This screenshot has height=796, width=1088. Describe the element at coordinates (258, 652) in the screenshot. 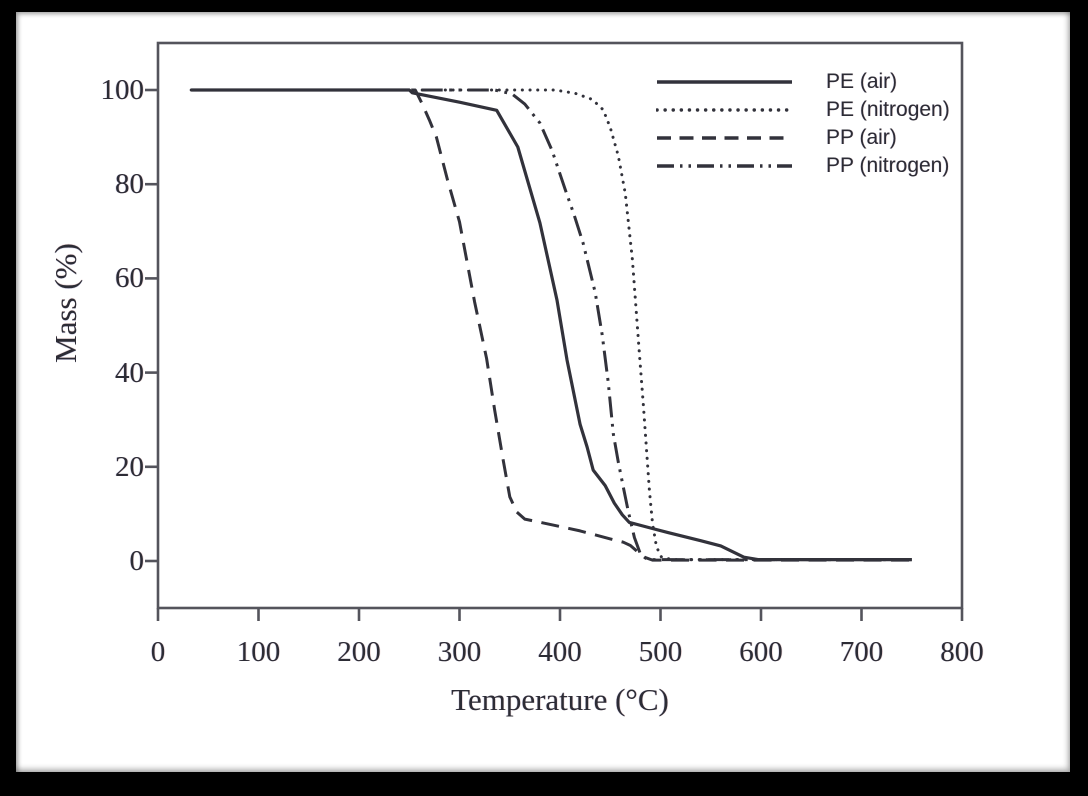

I see `x-tick-label-100: 100` at that location.